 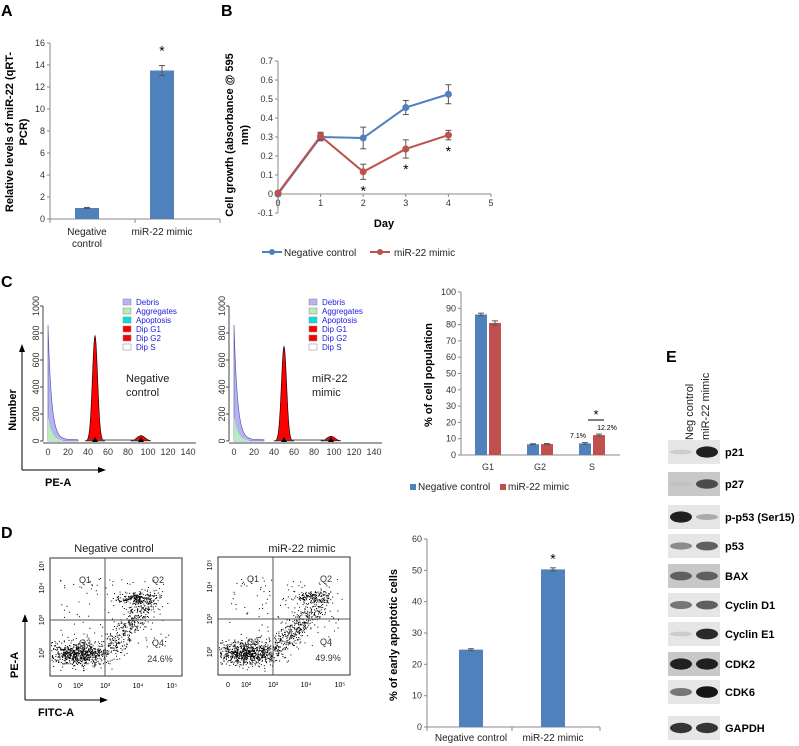 I want to click on c-dip-g1-peak, so click(x=95, y=388).